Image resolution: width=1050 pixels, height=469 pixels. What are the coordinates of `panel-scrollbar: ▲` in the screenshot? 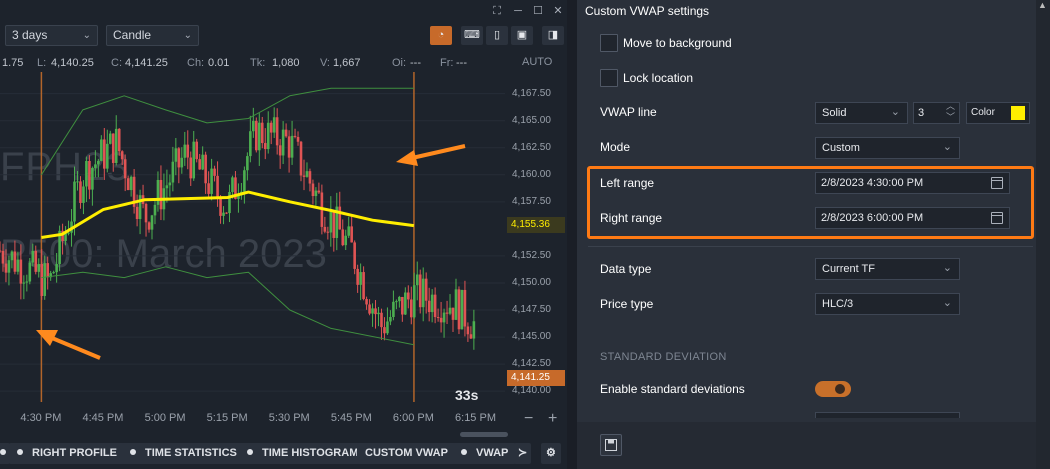 It's located at (1043, 234).